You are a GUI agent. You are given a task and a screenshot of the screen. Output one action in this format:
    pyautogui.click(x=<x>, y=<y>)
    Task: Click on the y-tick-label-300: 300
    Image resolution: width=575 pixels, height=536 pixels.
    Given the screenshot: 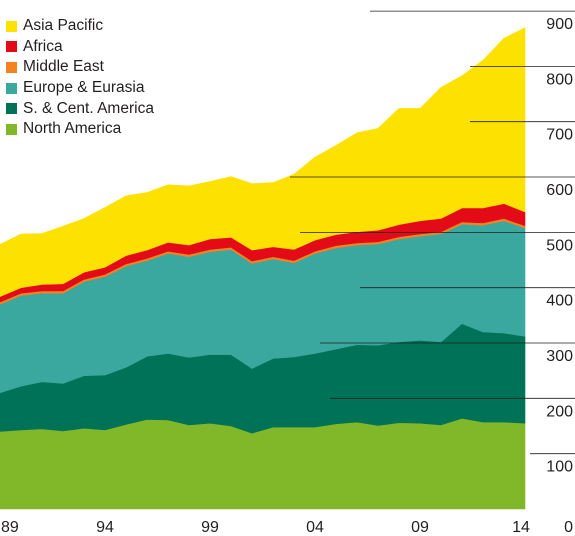 What is the action you would take?
    pyautogui.click(x=559, y=356)
    